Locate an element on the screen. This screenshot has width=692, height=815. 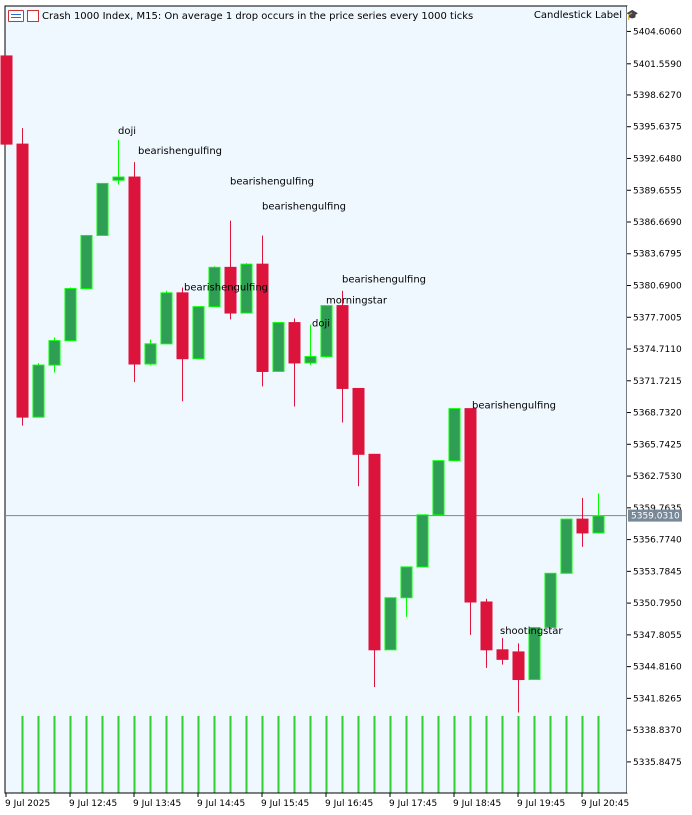
time-tick-label: 9 Jul 20:45 is located at coordinates (605, 804).